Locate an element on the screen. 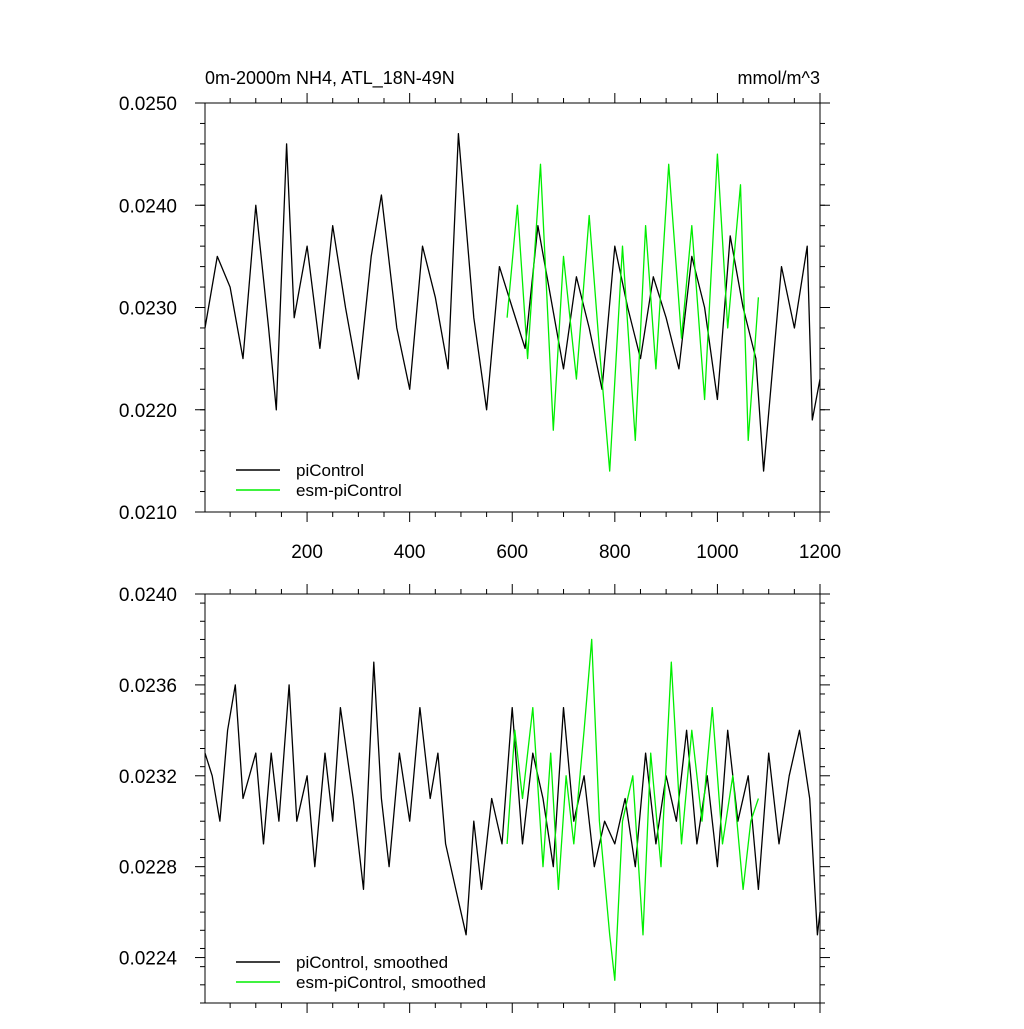  top-x-tick-label: 1000 is located at coordinates (717, 552).